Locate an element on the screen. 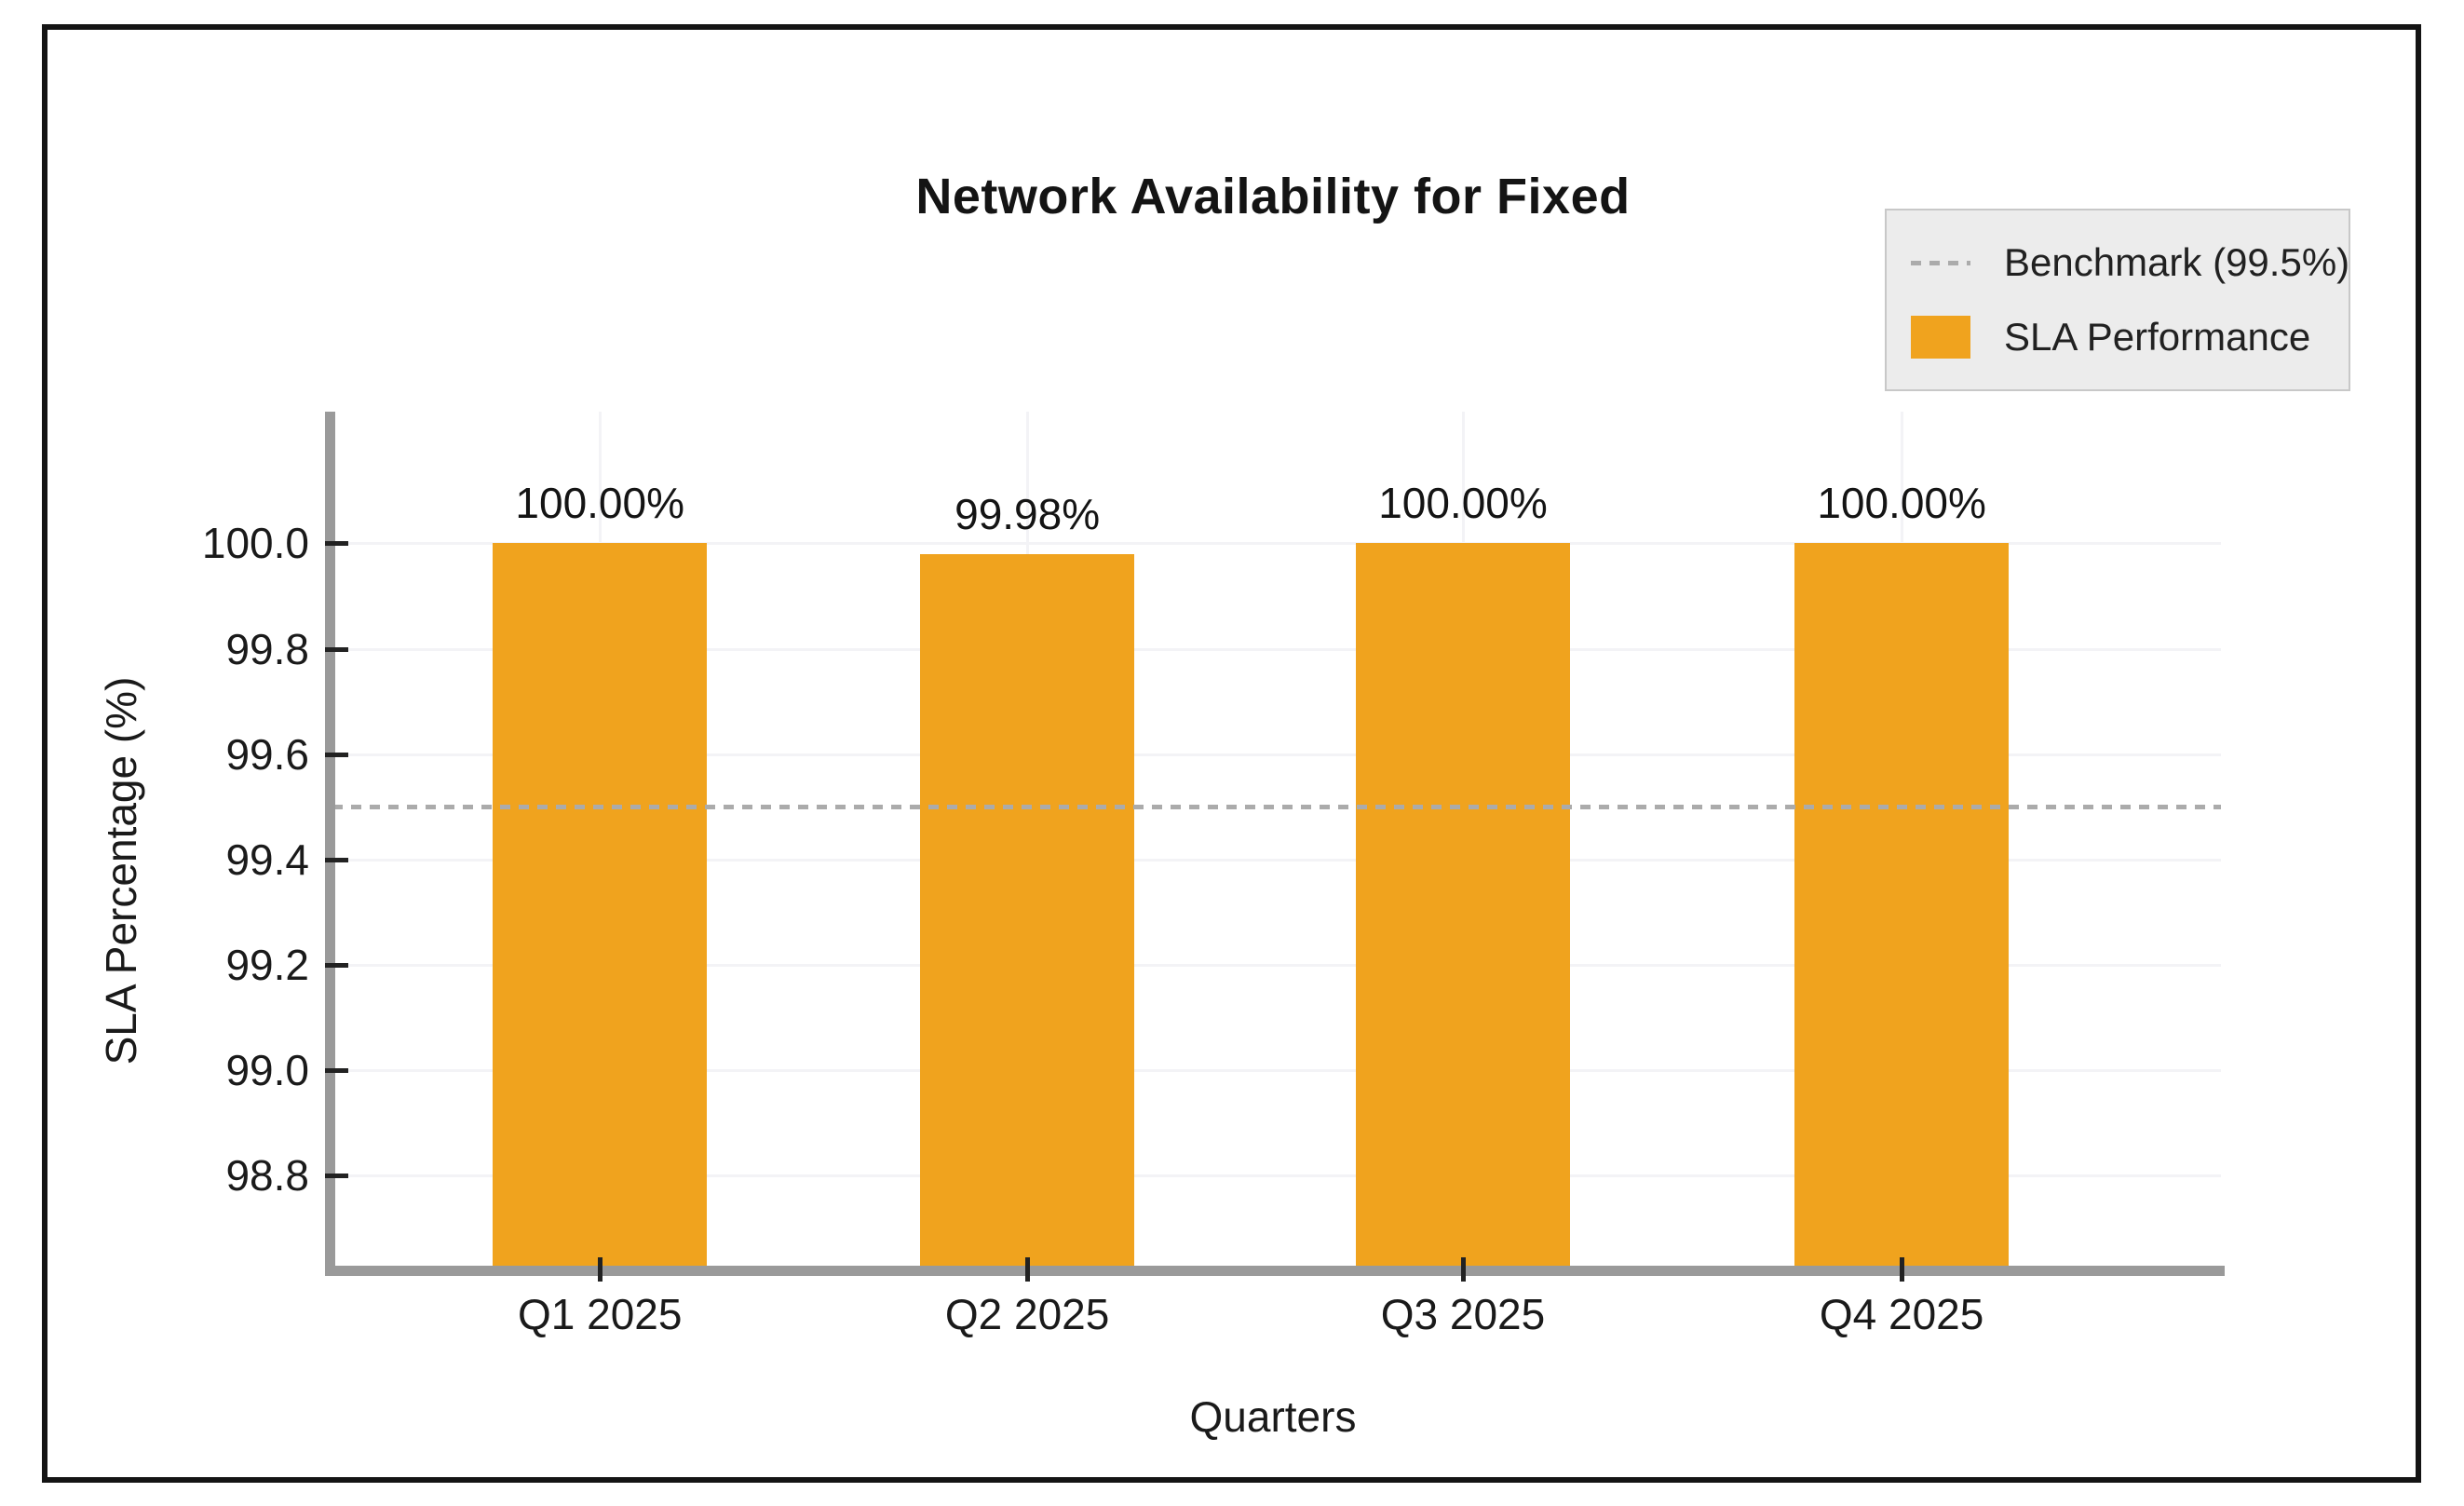  chart-title: Network Availability for Fixed is located at coordinates (1273, 196).